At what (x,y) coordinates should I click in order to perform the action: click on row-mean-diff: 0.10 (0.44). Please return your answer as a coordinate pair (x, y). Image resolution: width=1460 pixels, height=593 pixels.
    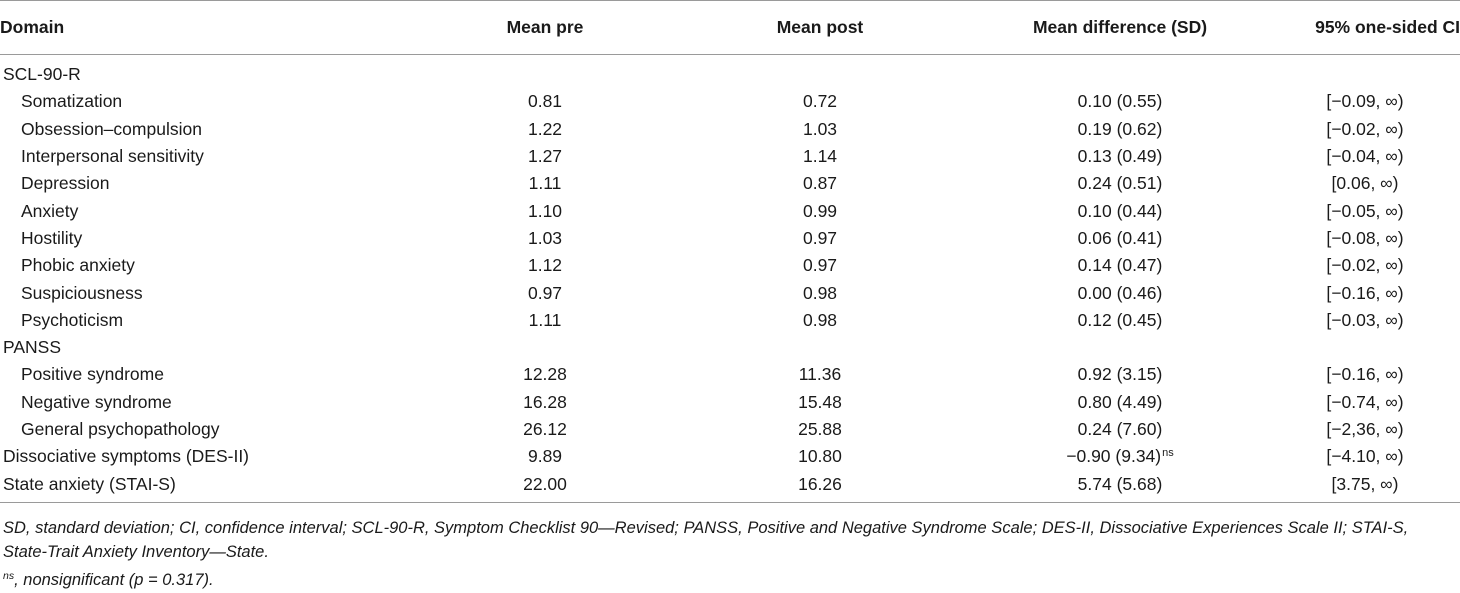
    Looking at the image, I should click on (1120, 210).